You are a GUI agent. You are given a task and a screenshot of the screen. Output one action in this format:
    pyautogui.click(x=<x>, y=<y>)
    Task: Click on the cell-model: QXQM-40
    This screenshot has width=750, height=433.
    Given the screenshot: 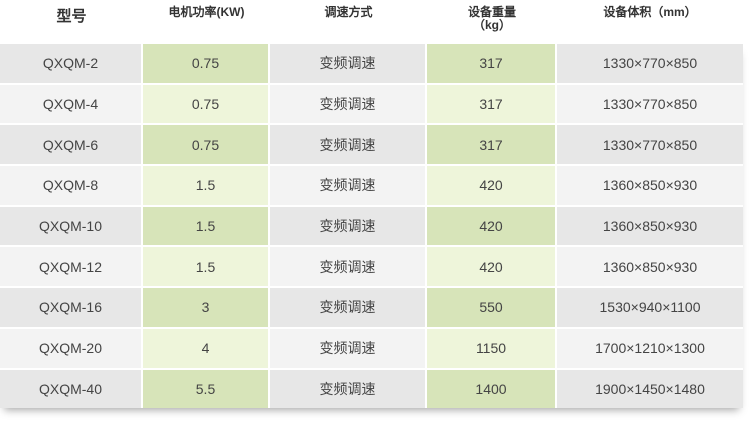 What is the action you would take?
    pyautogui.click(x=71, y=389)
    